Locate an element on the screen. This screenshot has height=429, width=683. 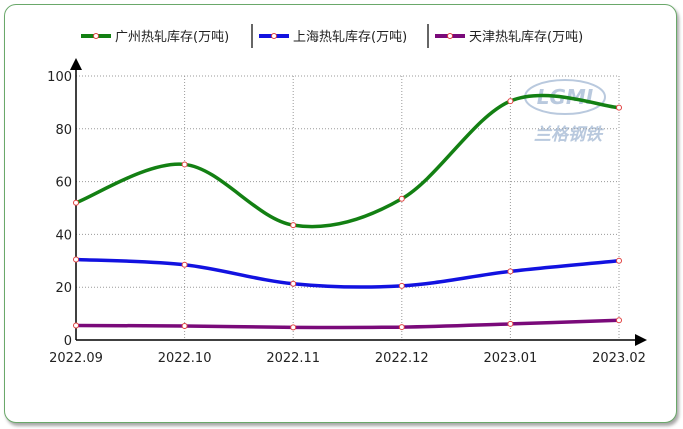
y-tick-label: 100 is located at coordinates (59, 77).